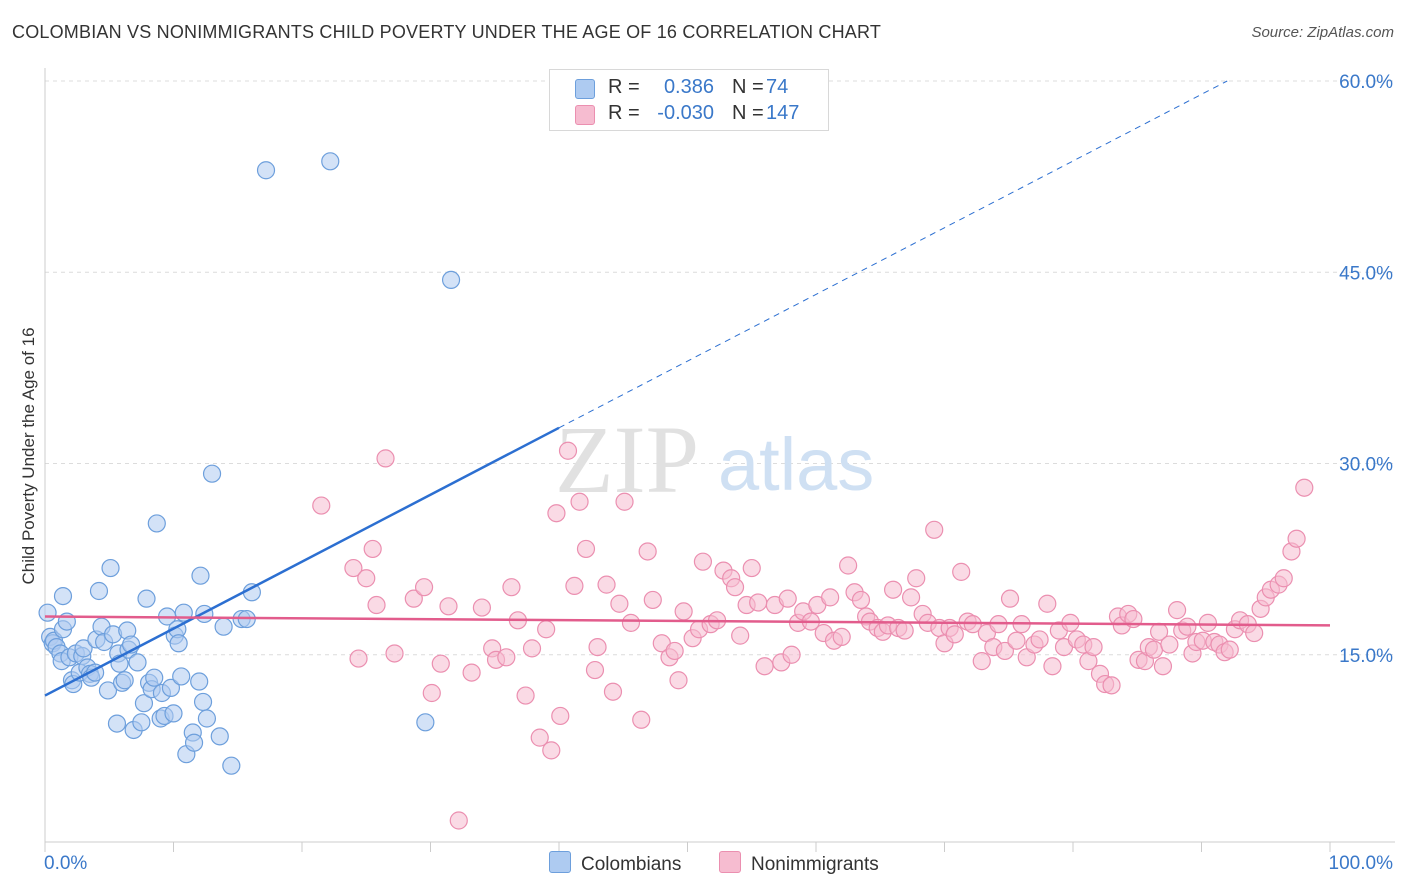  I want to click on legend-swatch-colombians, so click(560, 862).